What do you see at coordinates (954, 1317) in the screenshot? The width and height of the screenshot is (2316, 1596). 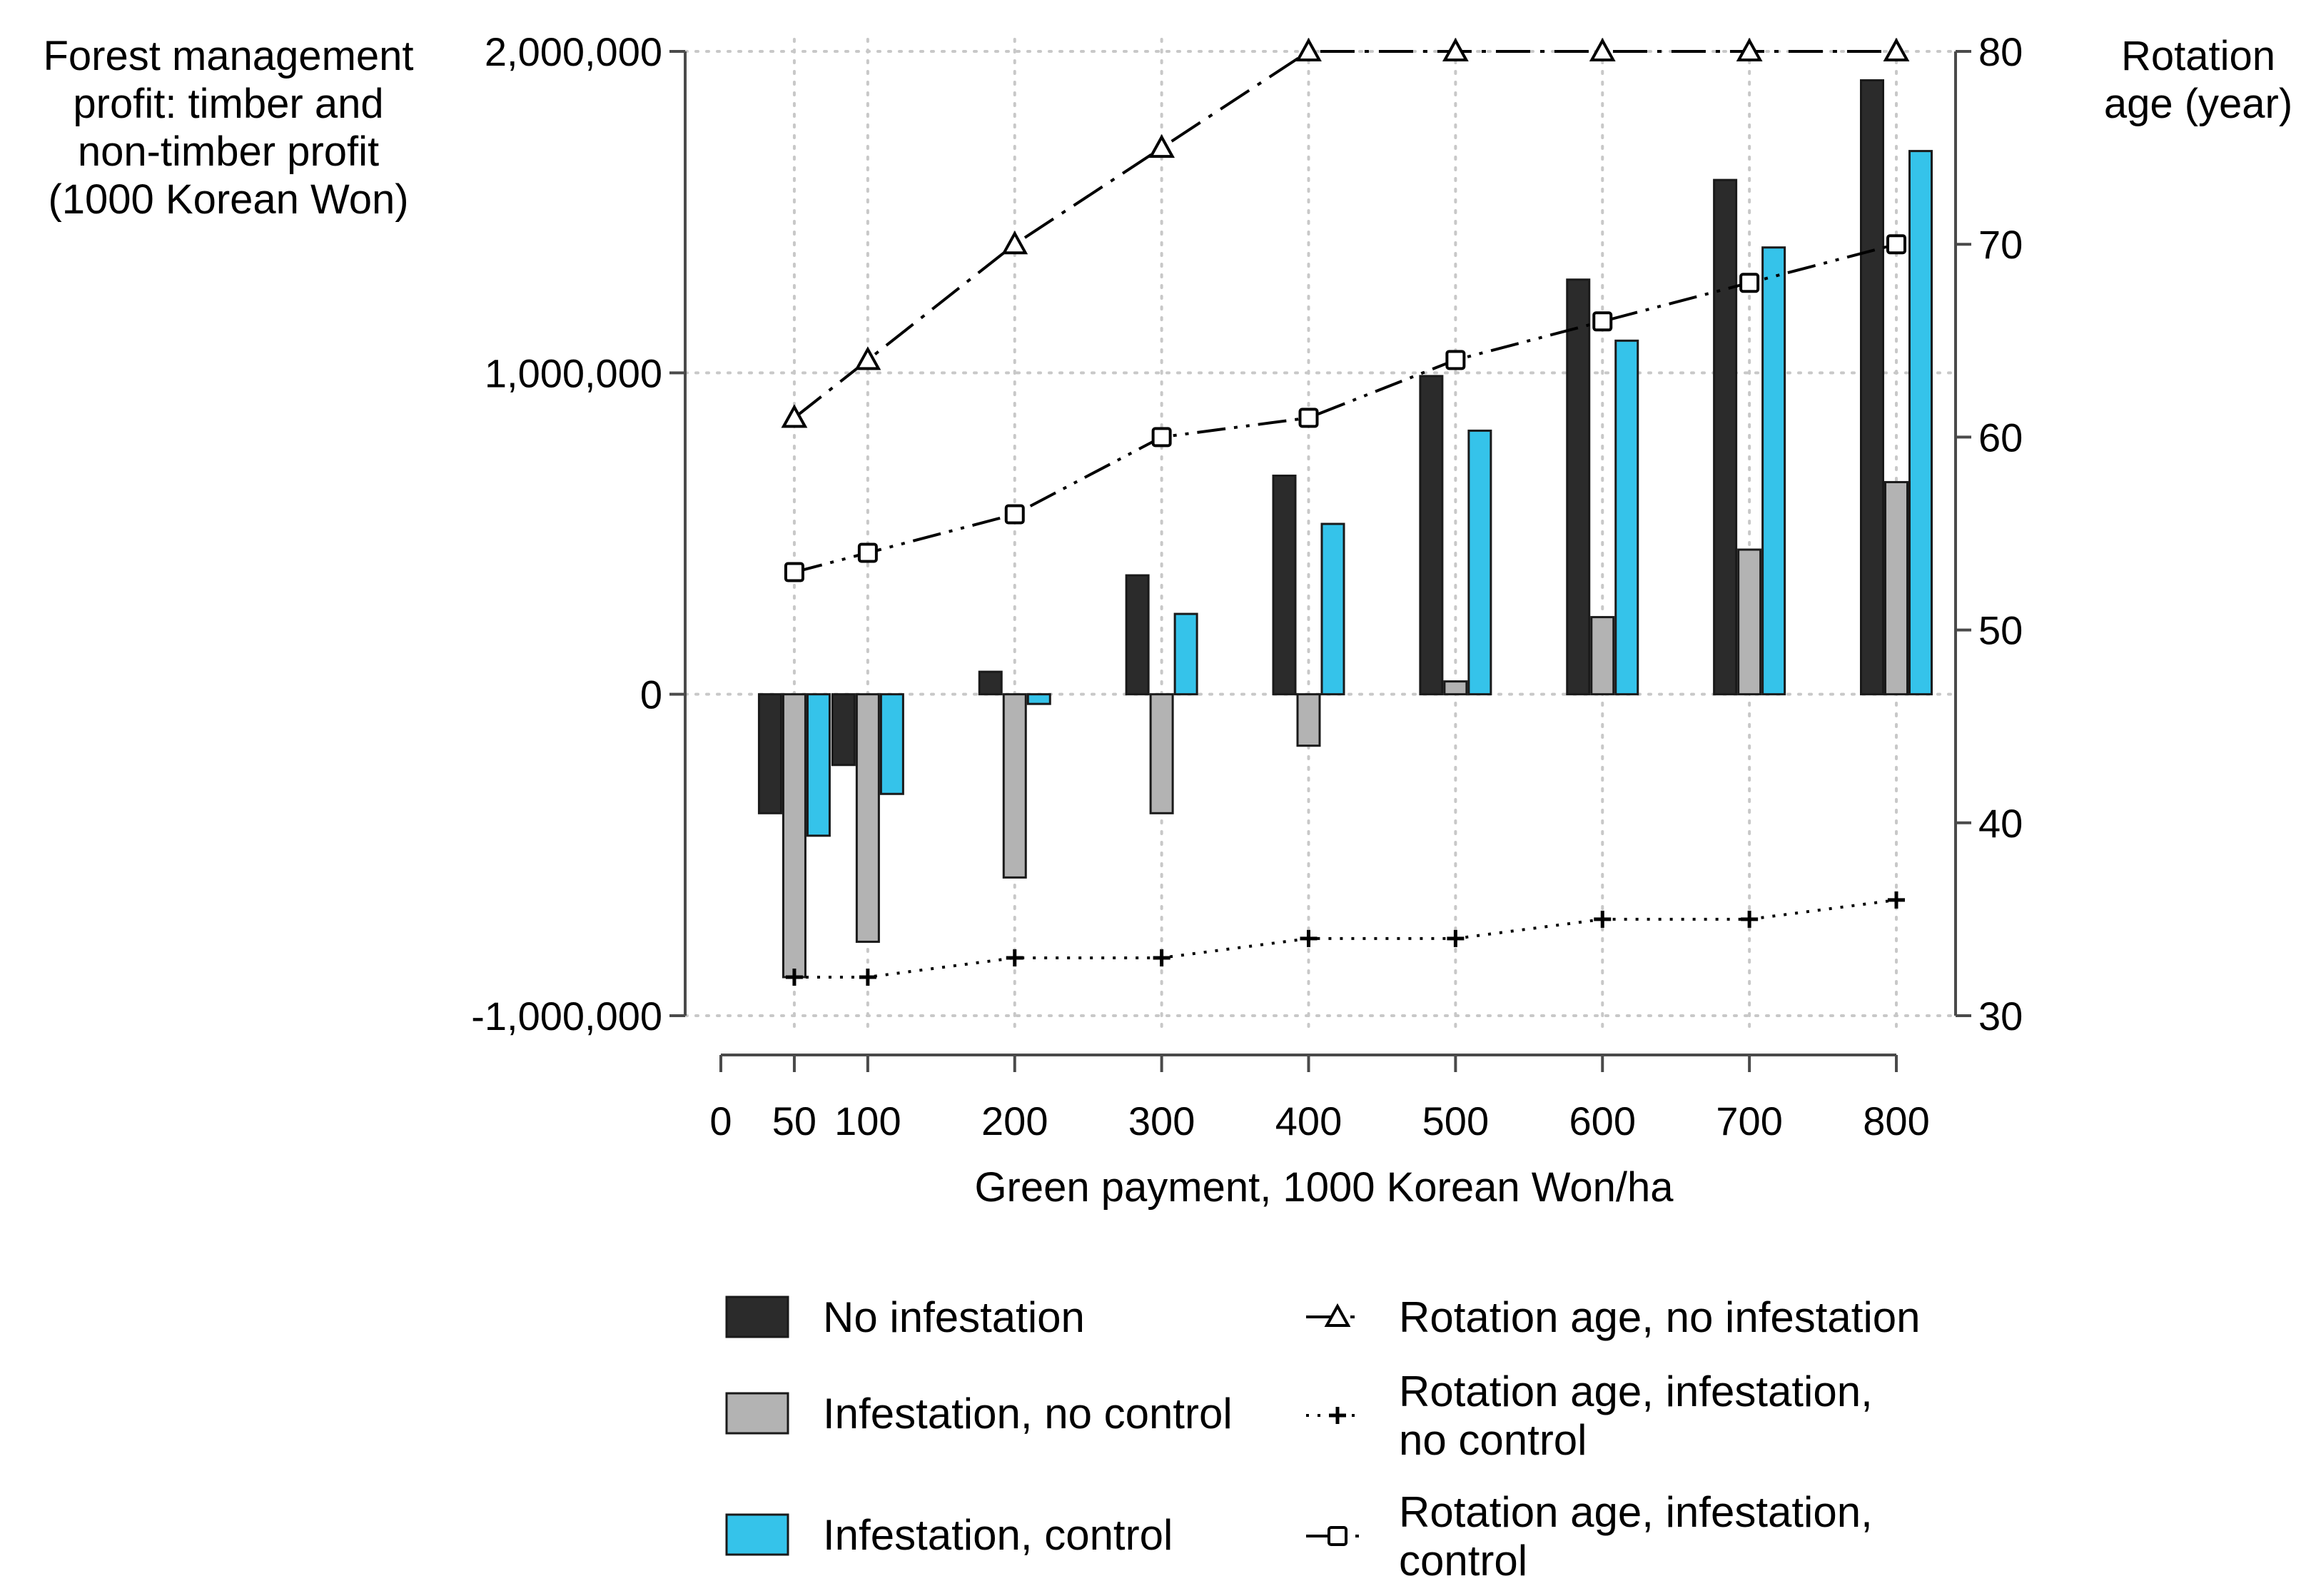 I see `legend-label: No infestation` at bounding box center [954, 1317].